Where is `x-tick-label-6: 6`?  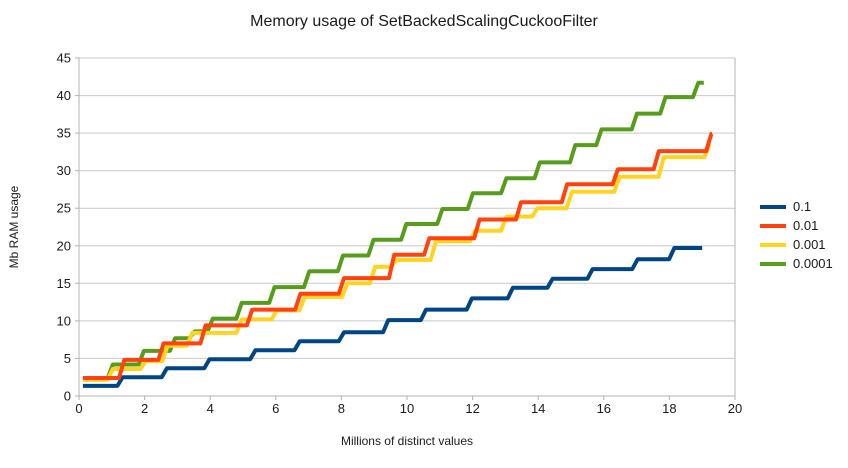
x-tick-label-6: 6 is located at coordinates (275, 408).